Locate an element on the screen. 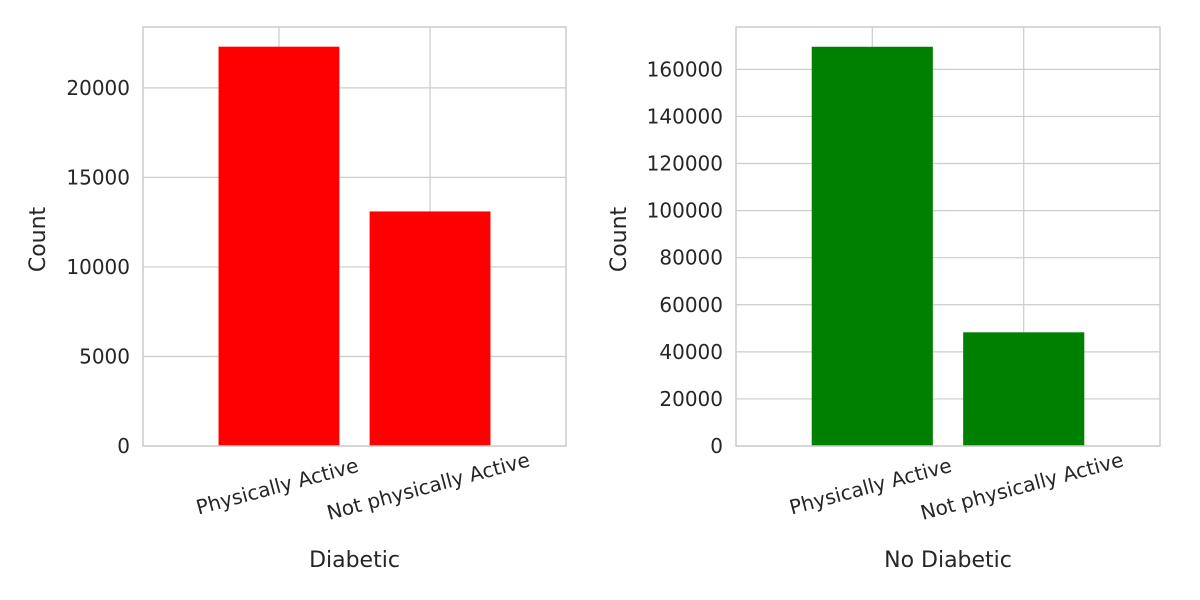 This screenshot has width=1200, height=600. y-tick-label: 140000 is located at coordinates (685, 116).